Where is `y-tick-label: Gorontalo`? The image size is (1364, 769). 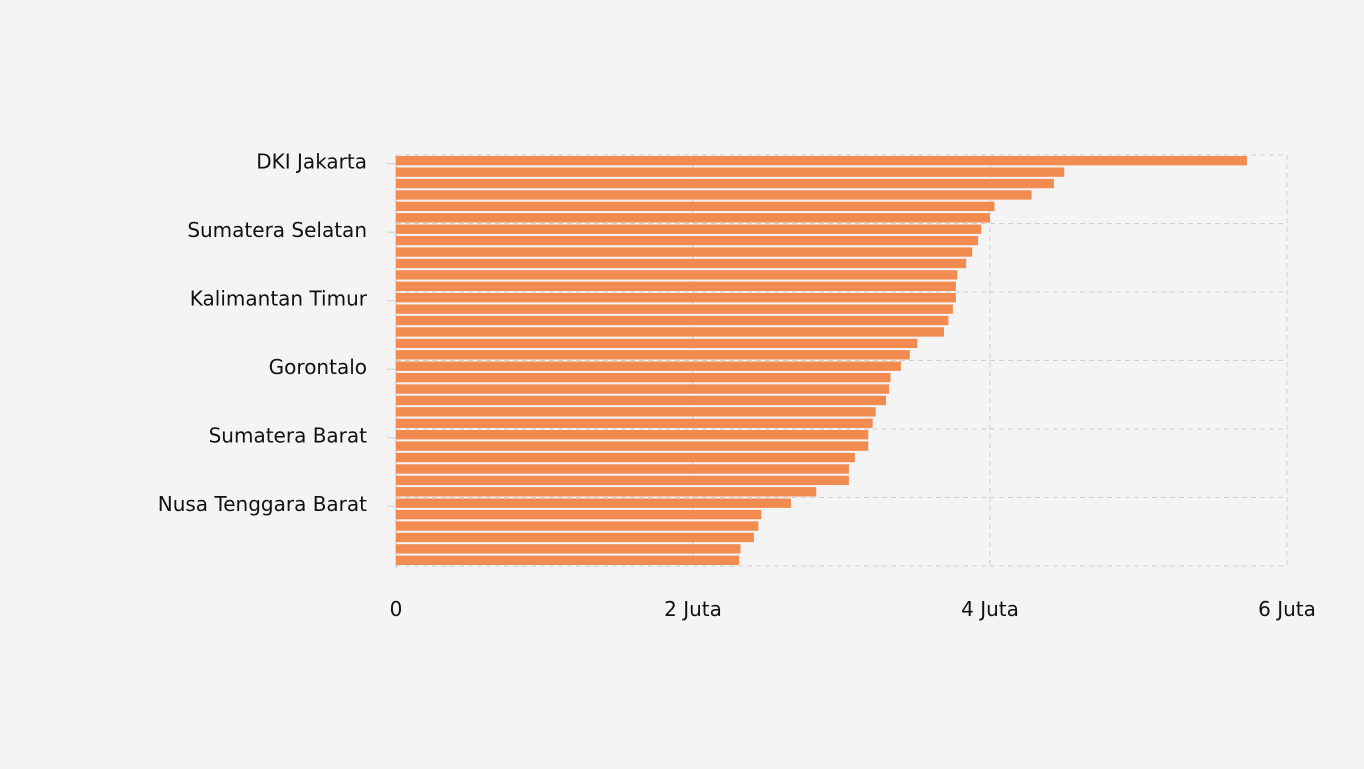 y-tick-label: Gorontalo is located at coordinates (318, 367).